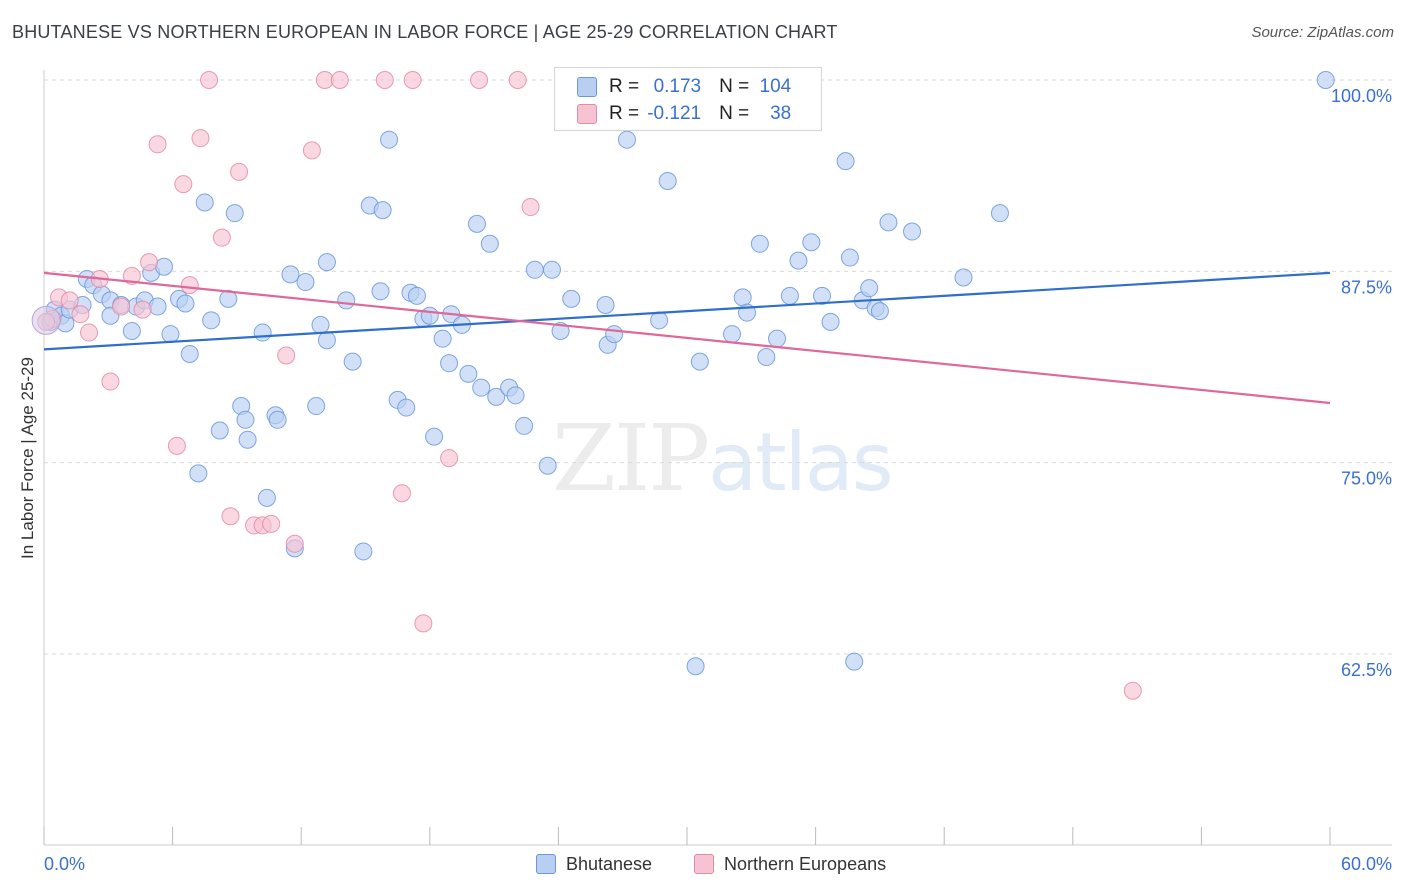 The width and height of the screenshot is (1406, 892). Describe the element at coordinates (1366, 670) in the screenshot. I see `y-tick-label: 62.5%` at that location.